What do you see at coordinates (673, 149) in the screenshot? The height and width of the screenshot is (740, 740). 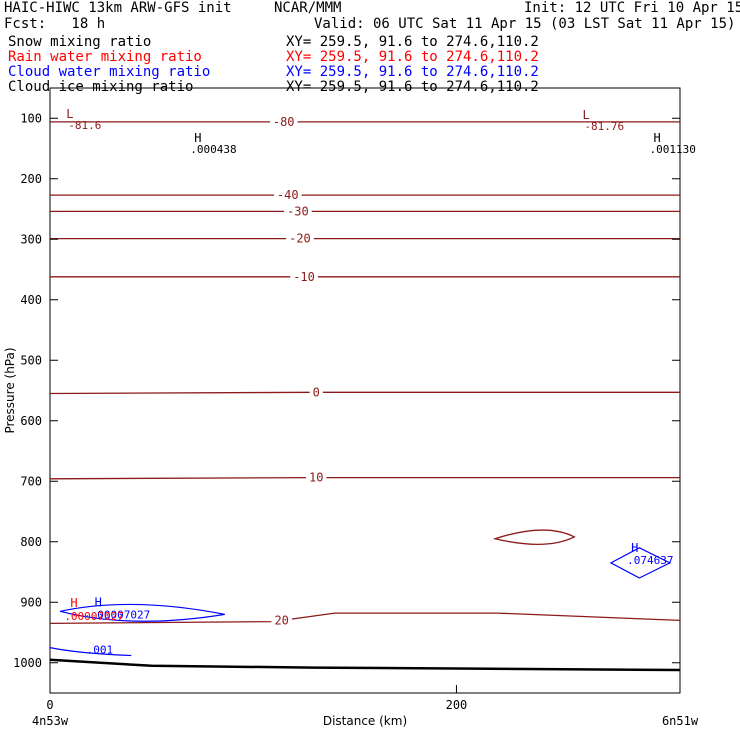 I see `maximum-value: .001130` at bounding box center [673, 149].